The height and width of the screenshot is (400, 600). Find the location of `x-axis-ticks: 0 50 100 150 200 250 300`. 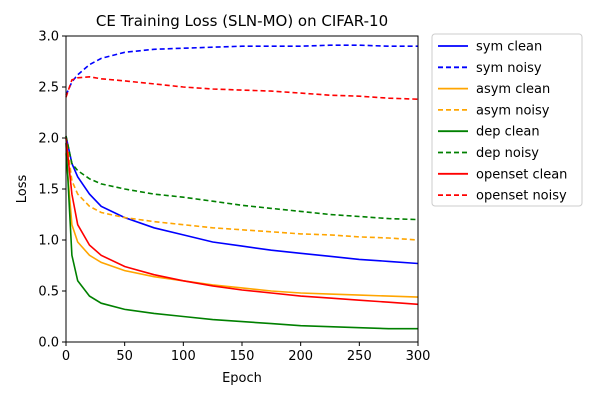

x-axis-ticks: 0 50 100 150 200 250 300 is located at coordinates (246, 353).